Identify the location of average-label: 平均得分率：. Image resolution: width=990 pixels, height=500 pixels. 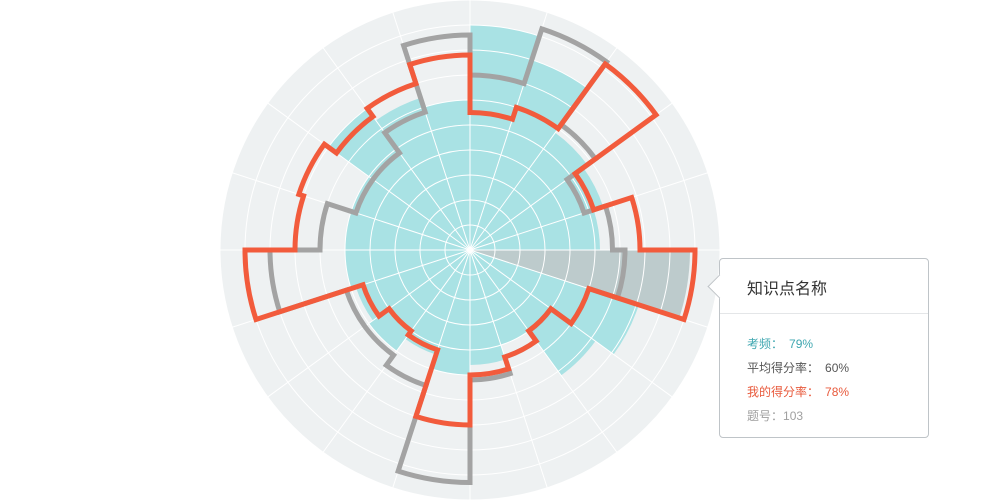
(783, 368).